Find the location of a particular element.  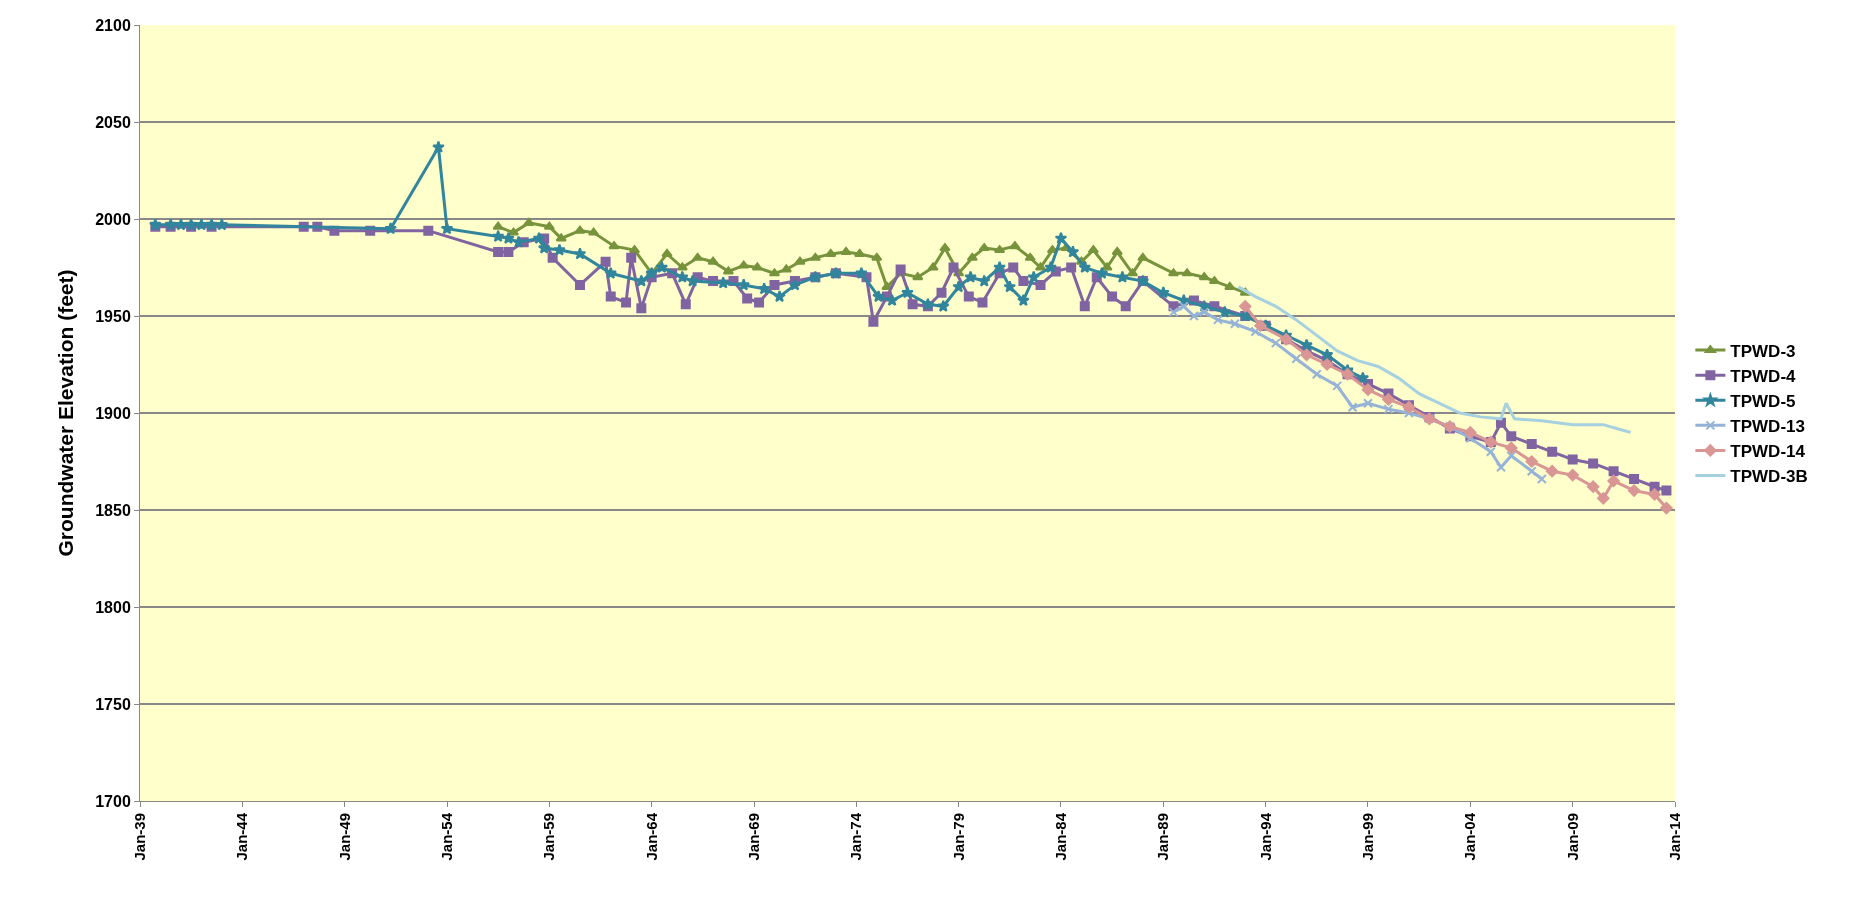

legend-label: TPWD-3 is located at coordinates (1763, 351).